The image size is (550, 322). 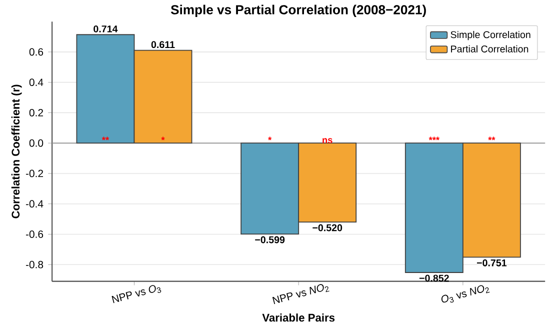 I want to click on legend-label: Partial Correlation, so click(x=489, y=49).